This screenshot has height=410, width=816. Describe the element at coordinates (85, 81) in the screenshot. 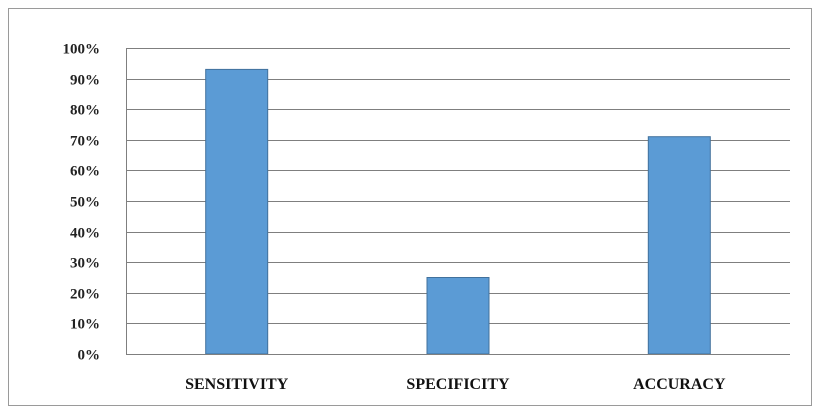

I see `y-tick-label: 90%` at that location.